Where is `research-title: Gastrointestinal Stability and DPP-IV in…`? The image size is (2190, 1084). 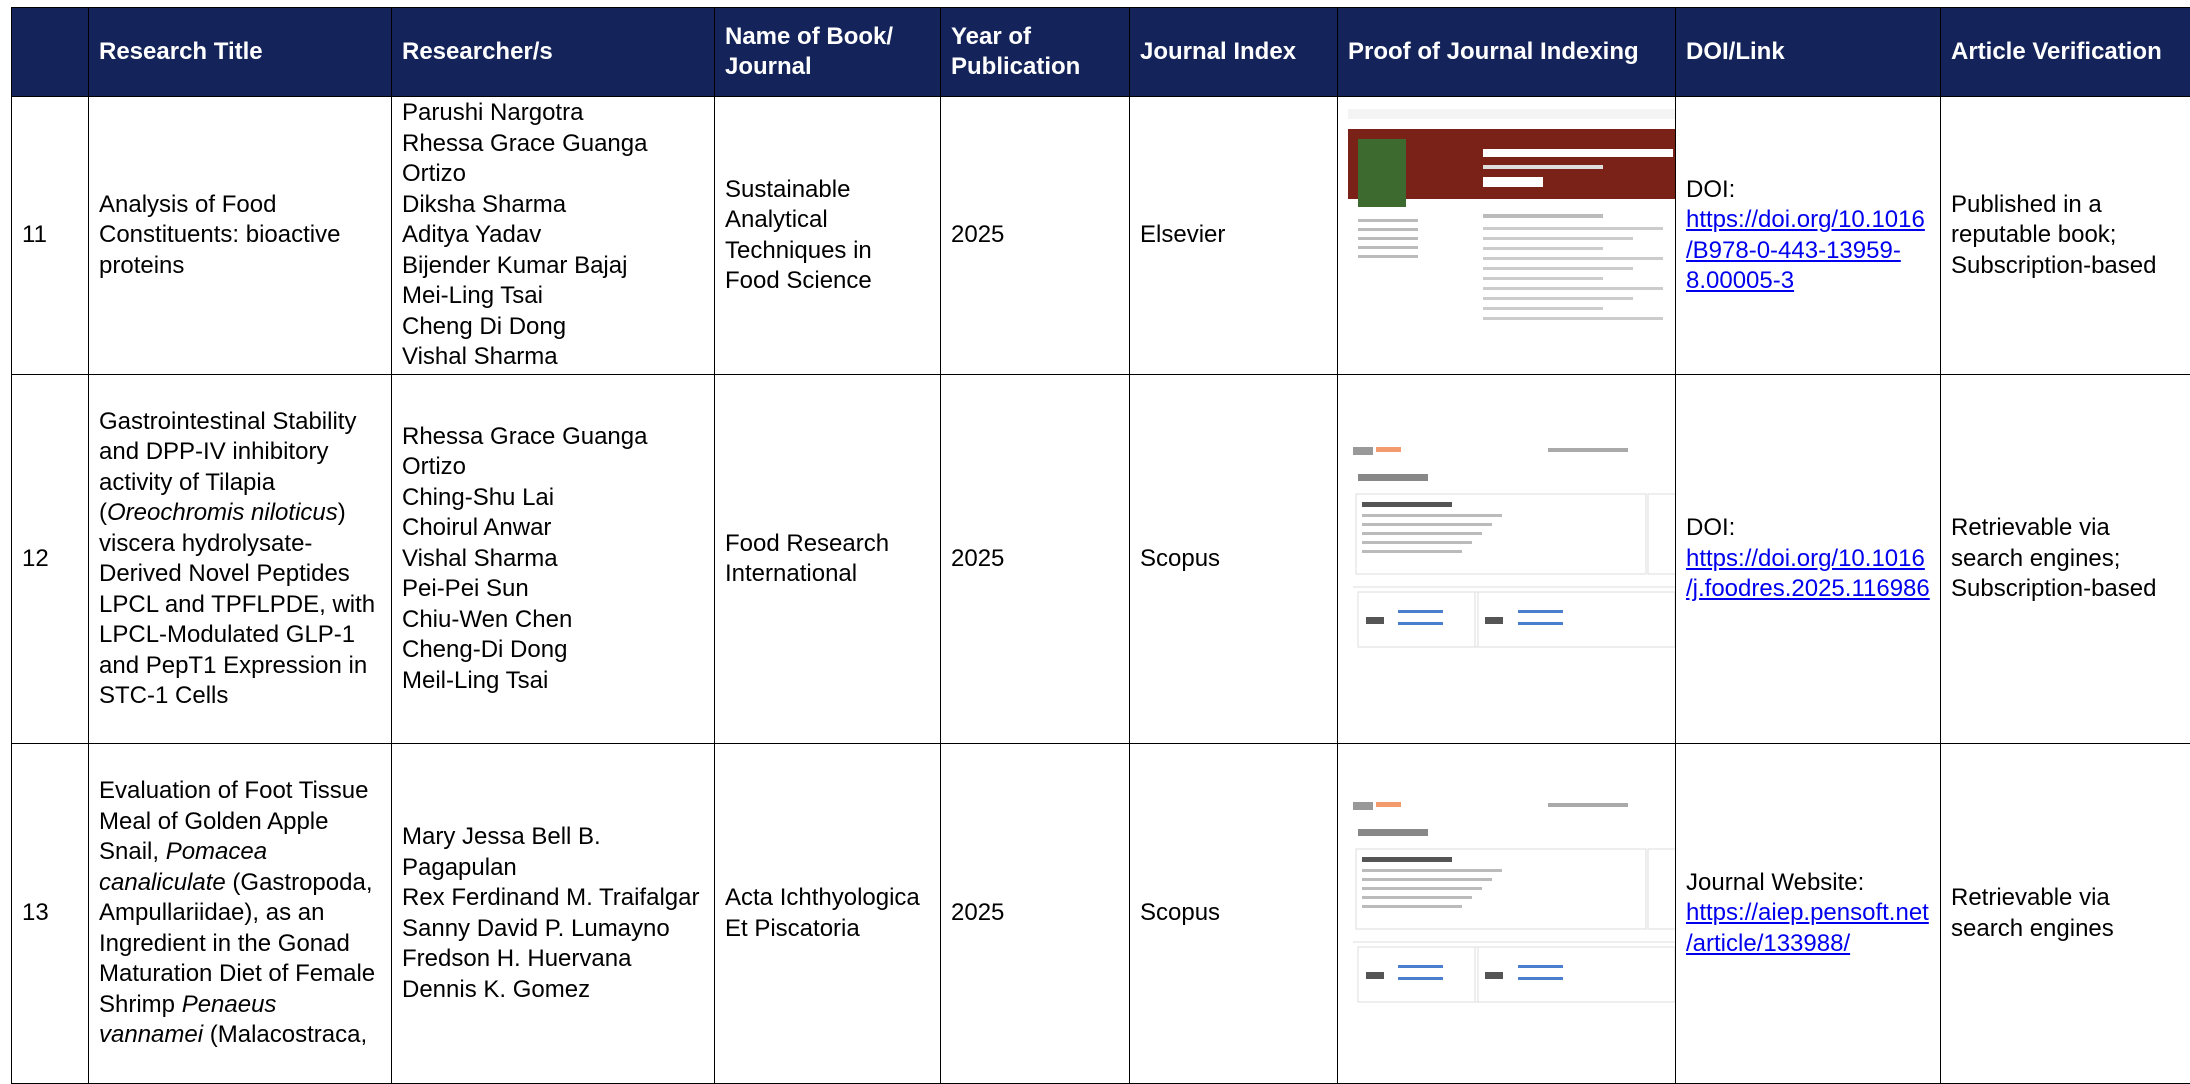
research-title: Gastrointestinal Stability and DPP-IV in… is located at coordinates (240, 559).